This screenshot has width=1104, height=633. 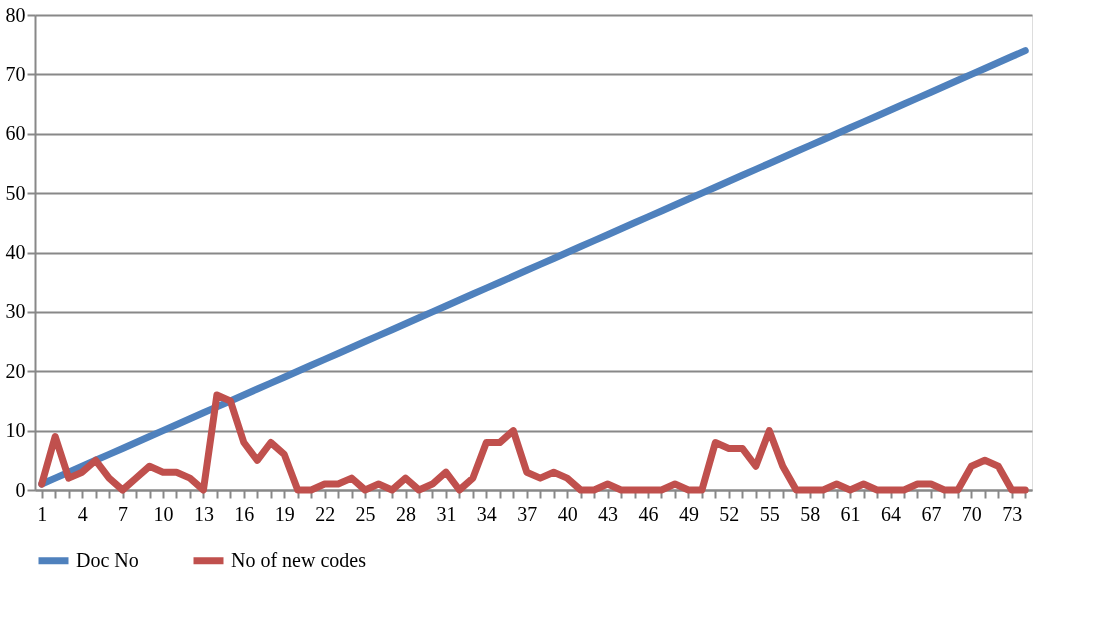 I want to click on x-tick-label: 61, so click(x=850, y=513).